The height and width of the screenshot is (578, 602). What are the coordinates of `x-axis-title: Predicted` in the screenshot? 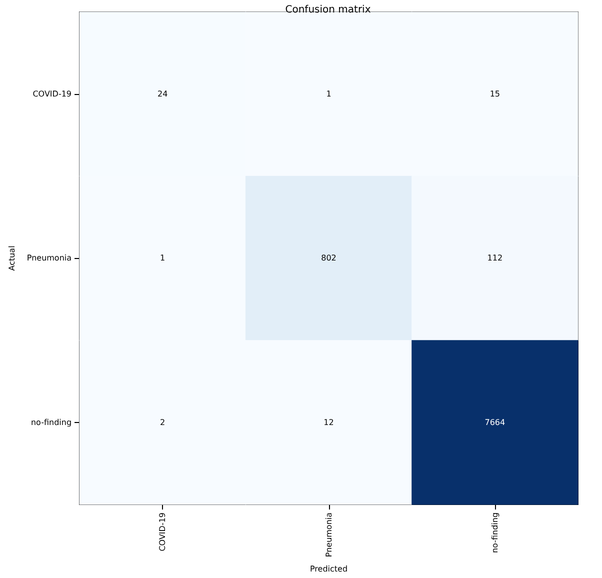 It's located at (329, 569).